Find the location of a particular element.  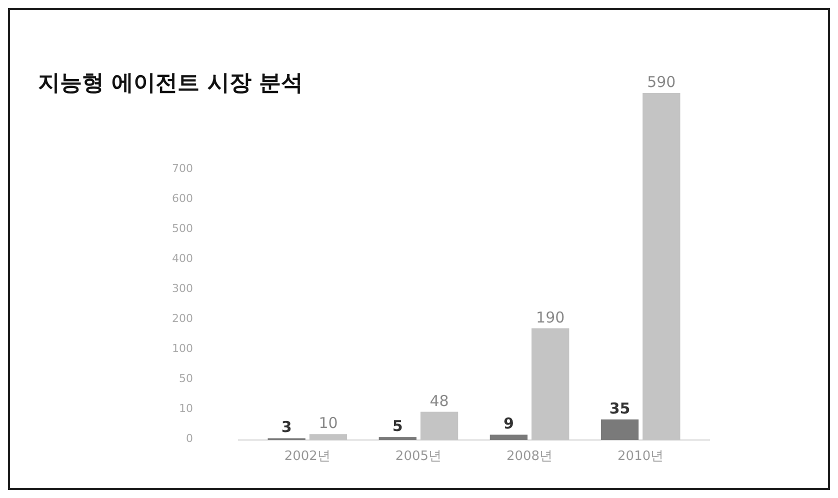

data-label: 190 is located at coordinates (550, 317).